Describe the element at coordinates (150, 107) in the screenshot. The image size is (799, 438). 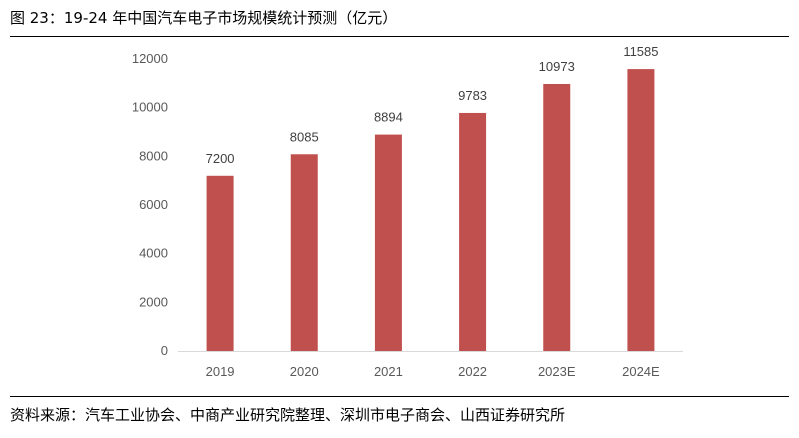
I see `y-tick-label: 10000` at that location.